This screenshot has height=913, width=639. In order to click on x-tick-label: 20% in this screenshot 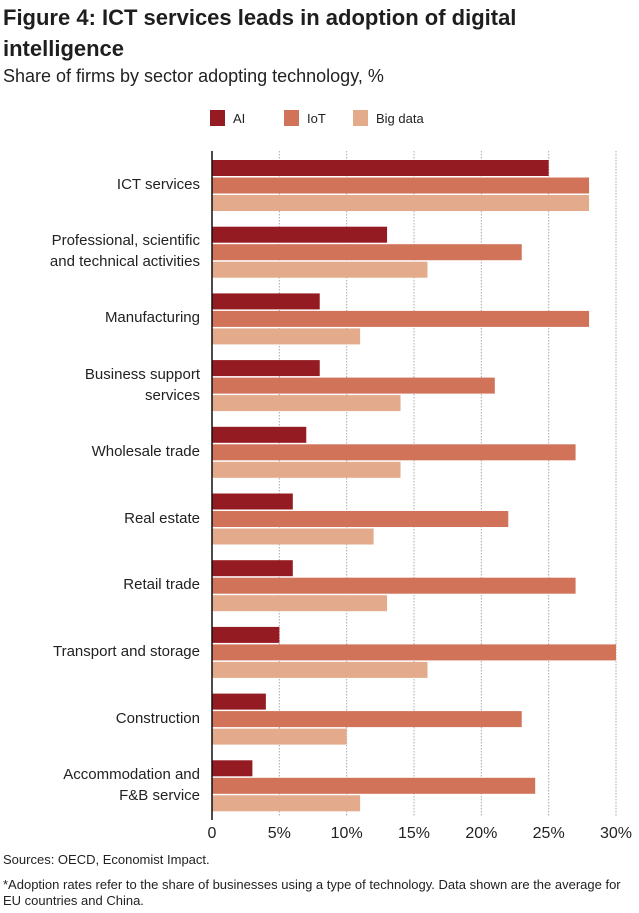, I will do `click(481, 833)`.